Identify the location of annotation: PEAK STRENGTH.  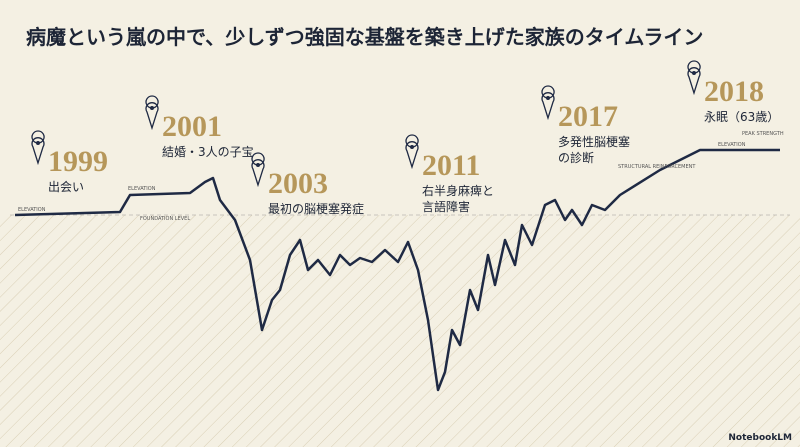
(763, 134).